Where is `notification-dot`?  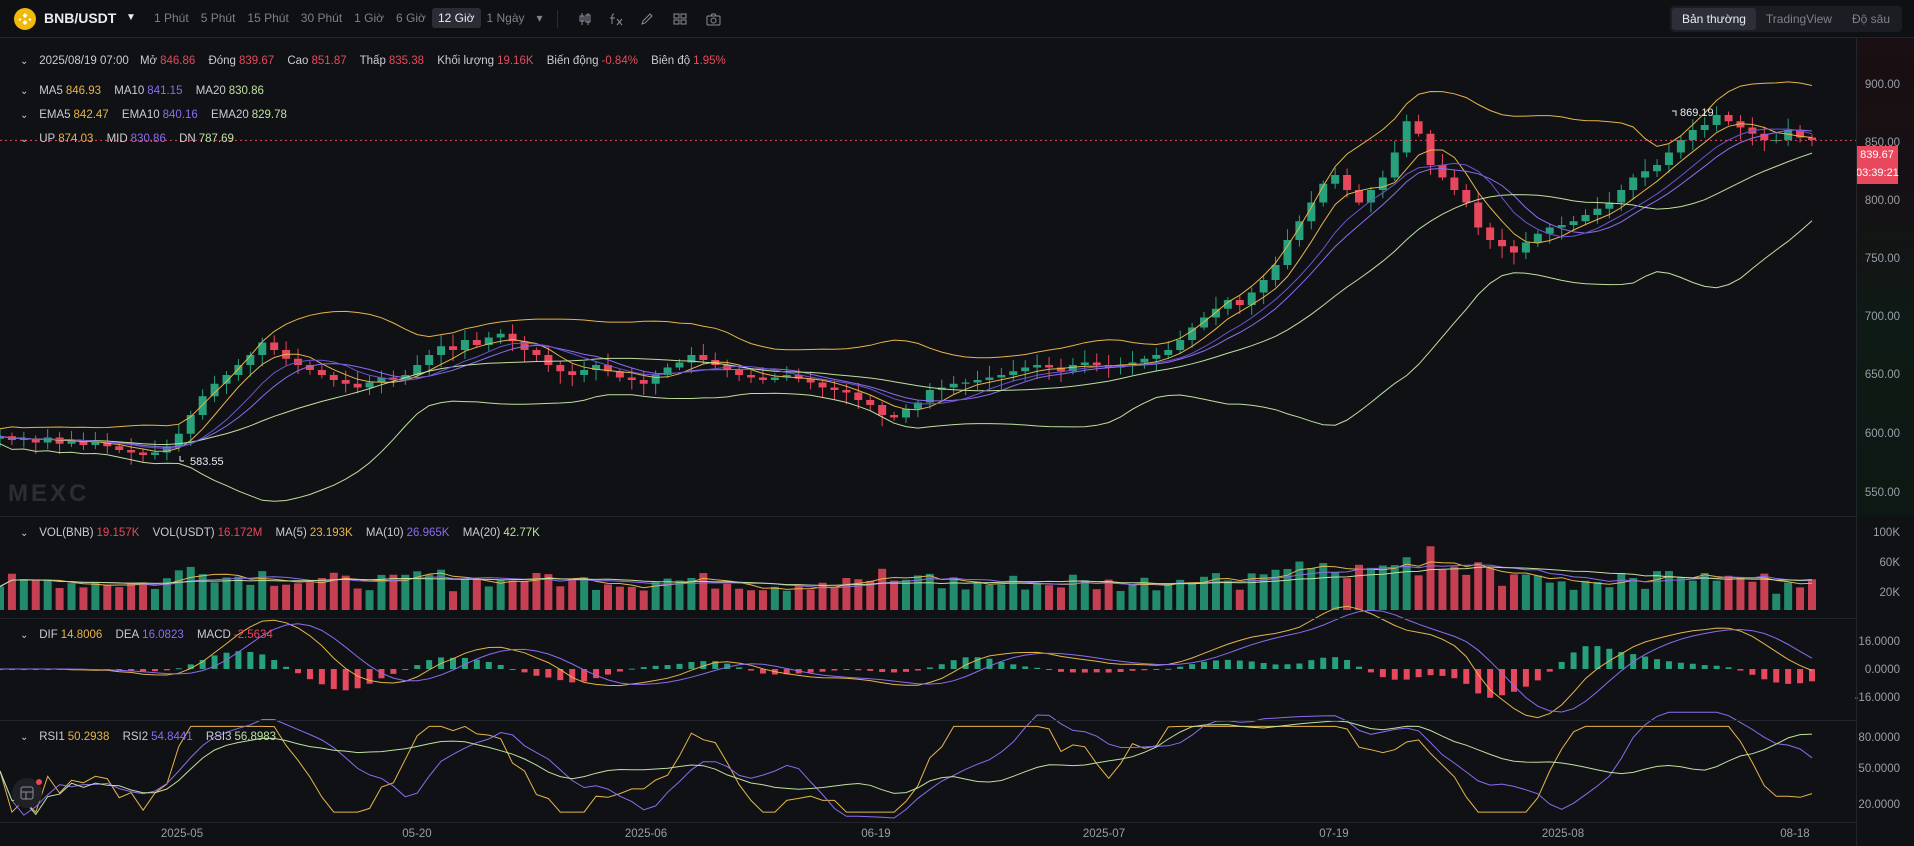
notification-dot is located at coordinates (39, 782).